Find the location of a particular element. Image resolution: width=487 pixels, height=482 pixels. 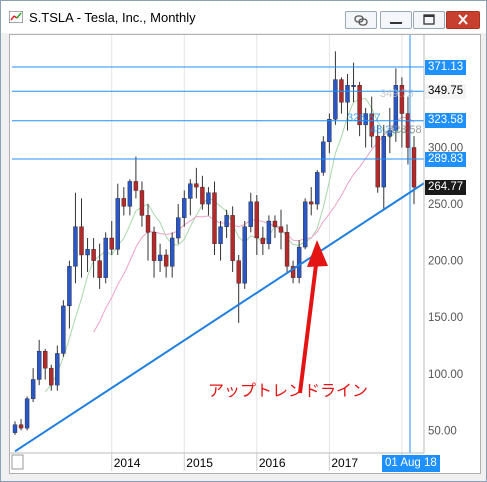

trendline-annotation-text: アップトレンドライン is located at coordinates (288, 390).